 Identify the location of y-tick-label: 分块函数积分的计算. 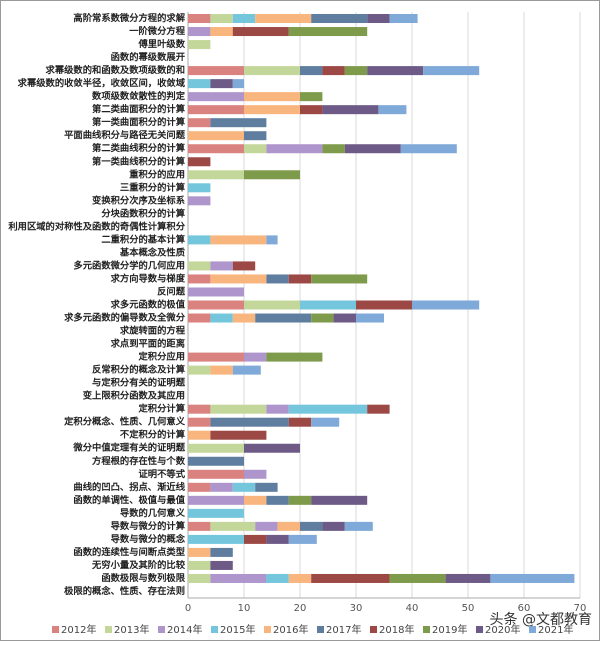
(143, 213).